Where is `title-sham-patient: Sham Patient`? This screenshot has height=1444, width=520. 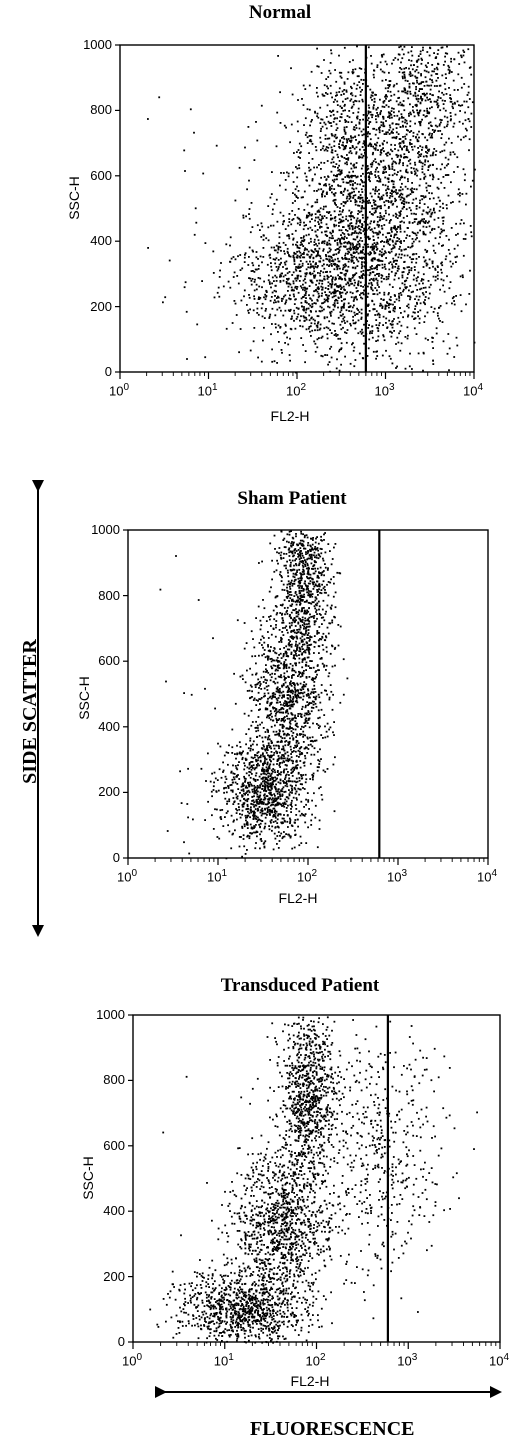 title-sham-patient: Sham Patient is located at coordinates (292, 498).